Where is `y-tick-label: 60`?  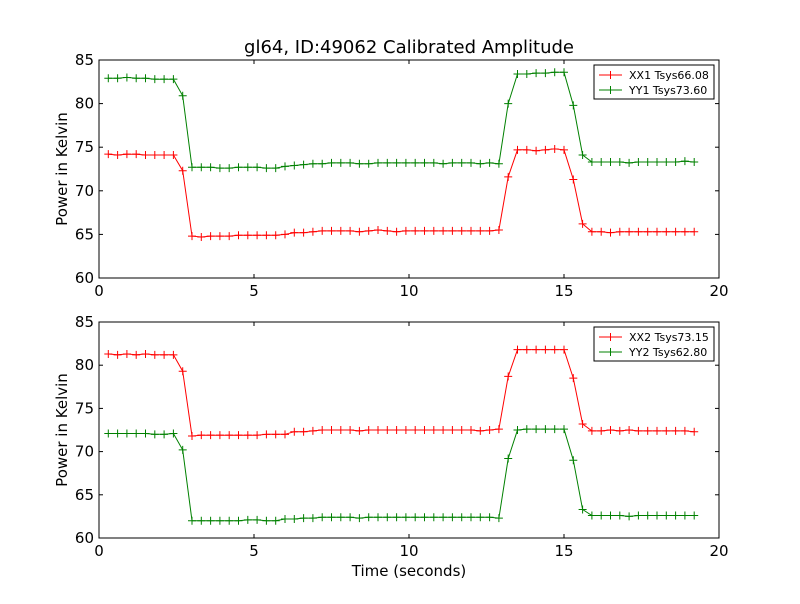
y-tick-label: 60 is located at coordinates (84, 538).